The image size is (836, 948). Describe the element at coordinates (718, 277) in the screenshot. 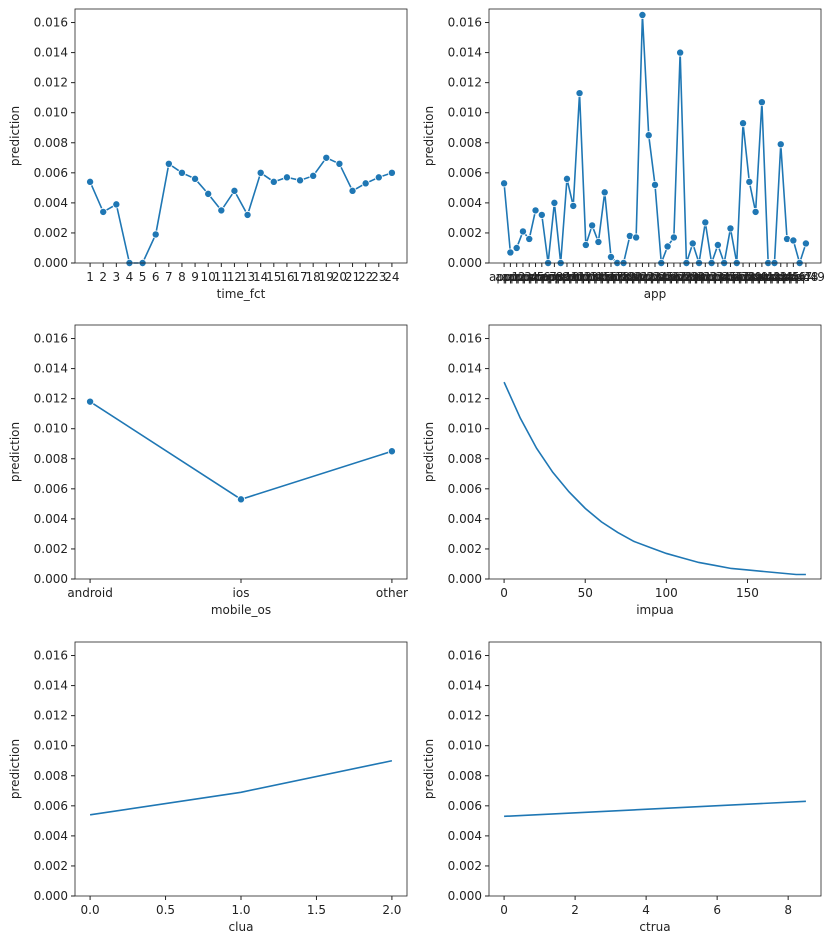

I see `x-tick-label: app35` at that location.